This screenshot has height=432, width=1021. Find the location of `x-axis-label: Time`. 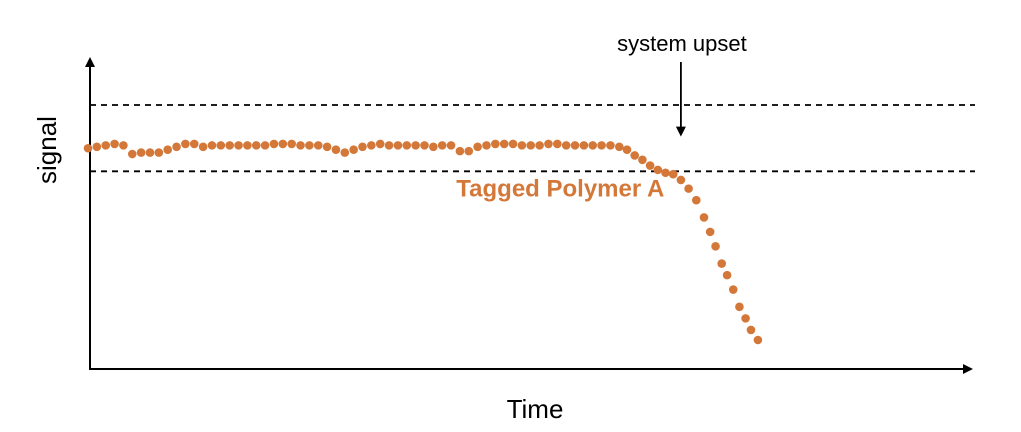

x-axis-label: Time is located at coordinates (535, 409).